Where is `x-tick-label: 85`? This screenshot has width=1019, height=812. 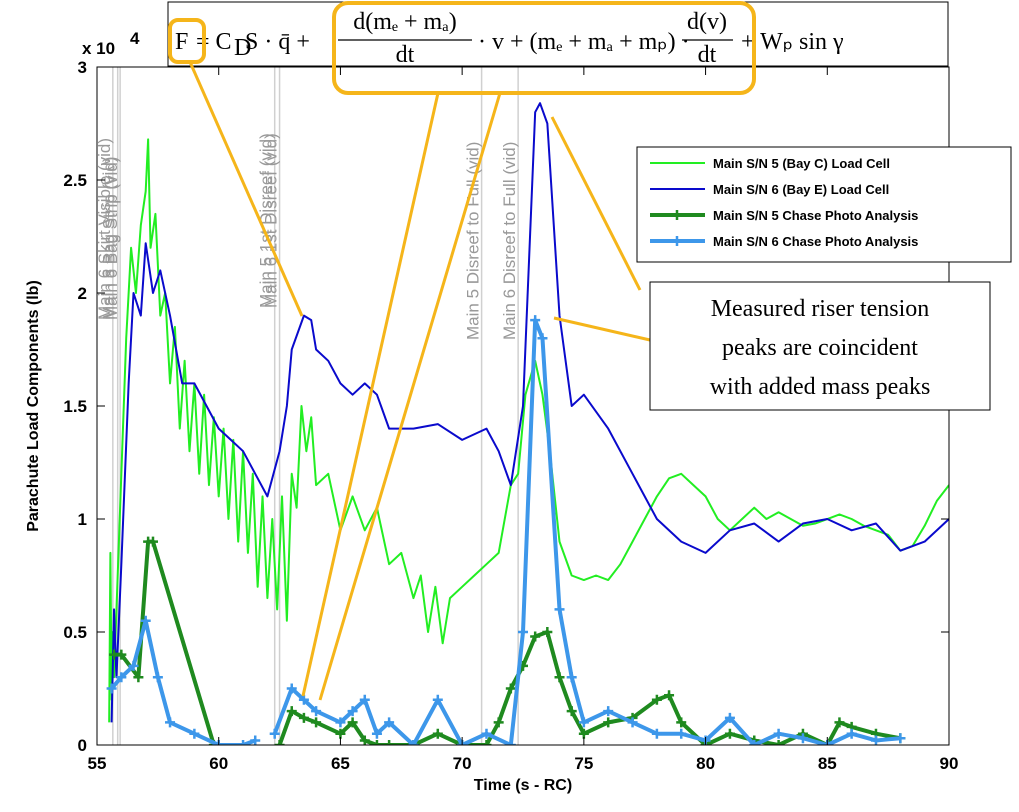 x-tick-label: 85 is located at coordinates (827, 763).